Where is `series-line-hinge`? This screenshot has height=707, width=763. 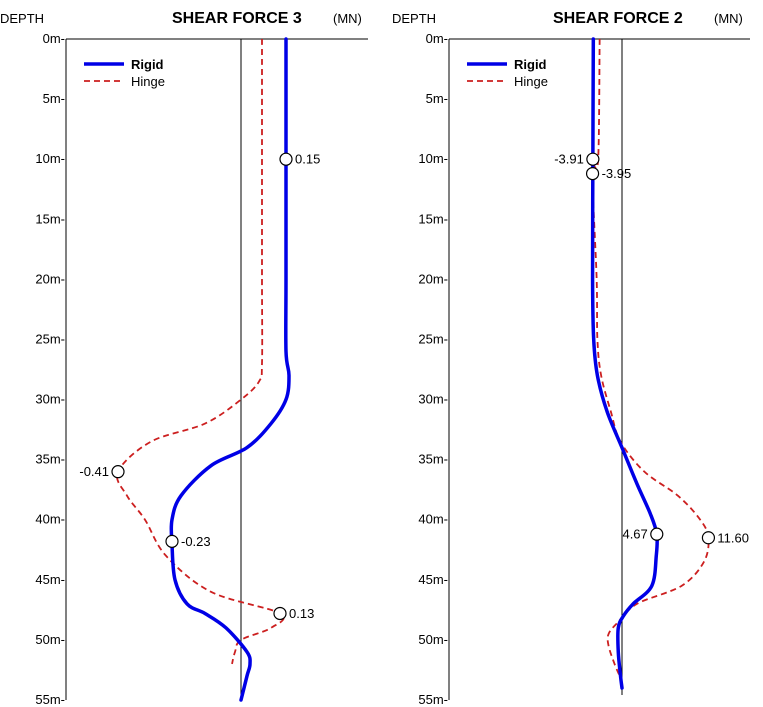
series-line-hinge is located at coordinates (650, 357).